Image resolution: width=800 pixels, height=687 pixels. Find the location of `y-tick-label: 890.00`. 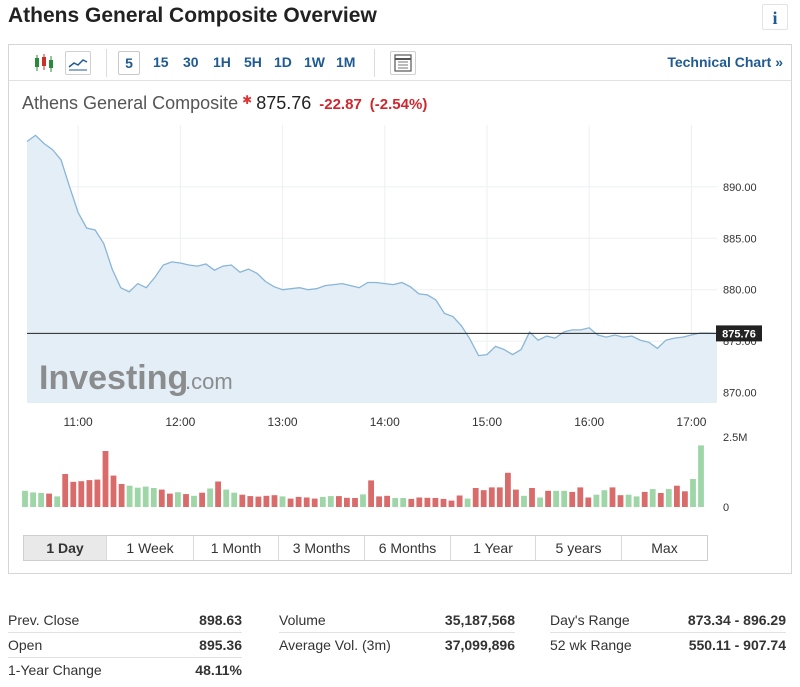

y-tick-label: 890.00 is located at coordinates (740, 188).